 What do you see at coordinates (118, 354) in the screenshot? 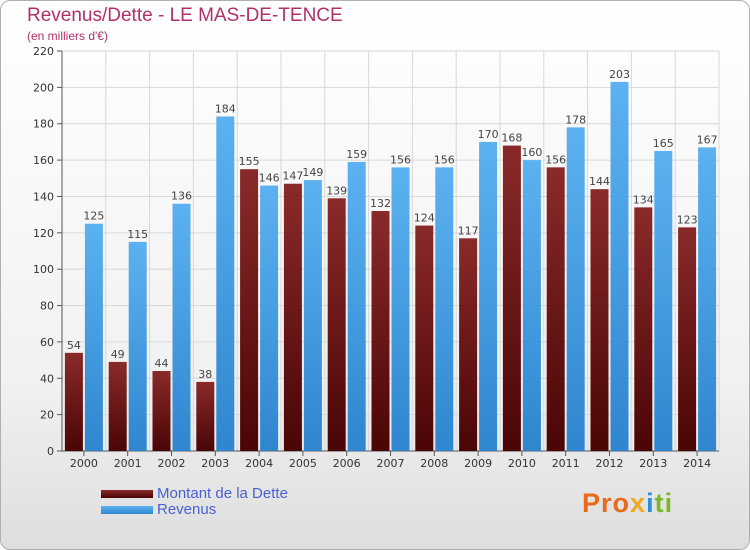
I see `value-label-dette: 49` at bounding box center [118, 354].